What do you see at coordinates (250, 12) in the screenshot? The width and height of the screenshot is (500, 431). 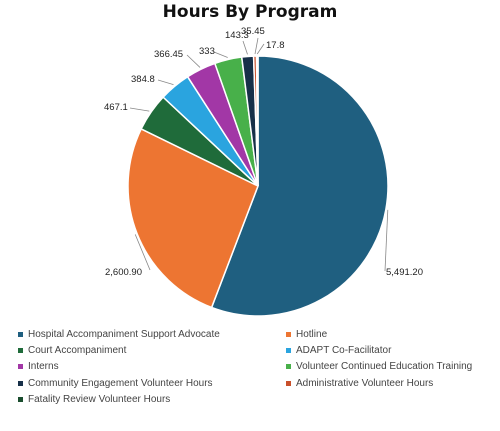 I see `chart-title: Hours By Program` at bounding box center [250, 12].